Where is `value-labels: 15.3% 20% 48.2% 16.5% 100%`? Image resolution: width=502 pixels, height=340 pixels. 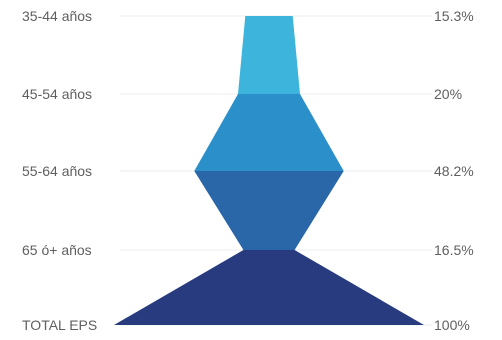 value-labels: 15.3% 20% 48.2% 16.5% 100% is located at coordinates (454, 170).